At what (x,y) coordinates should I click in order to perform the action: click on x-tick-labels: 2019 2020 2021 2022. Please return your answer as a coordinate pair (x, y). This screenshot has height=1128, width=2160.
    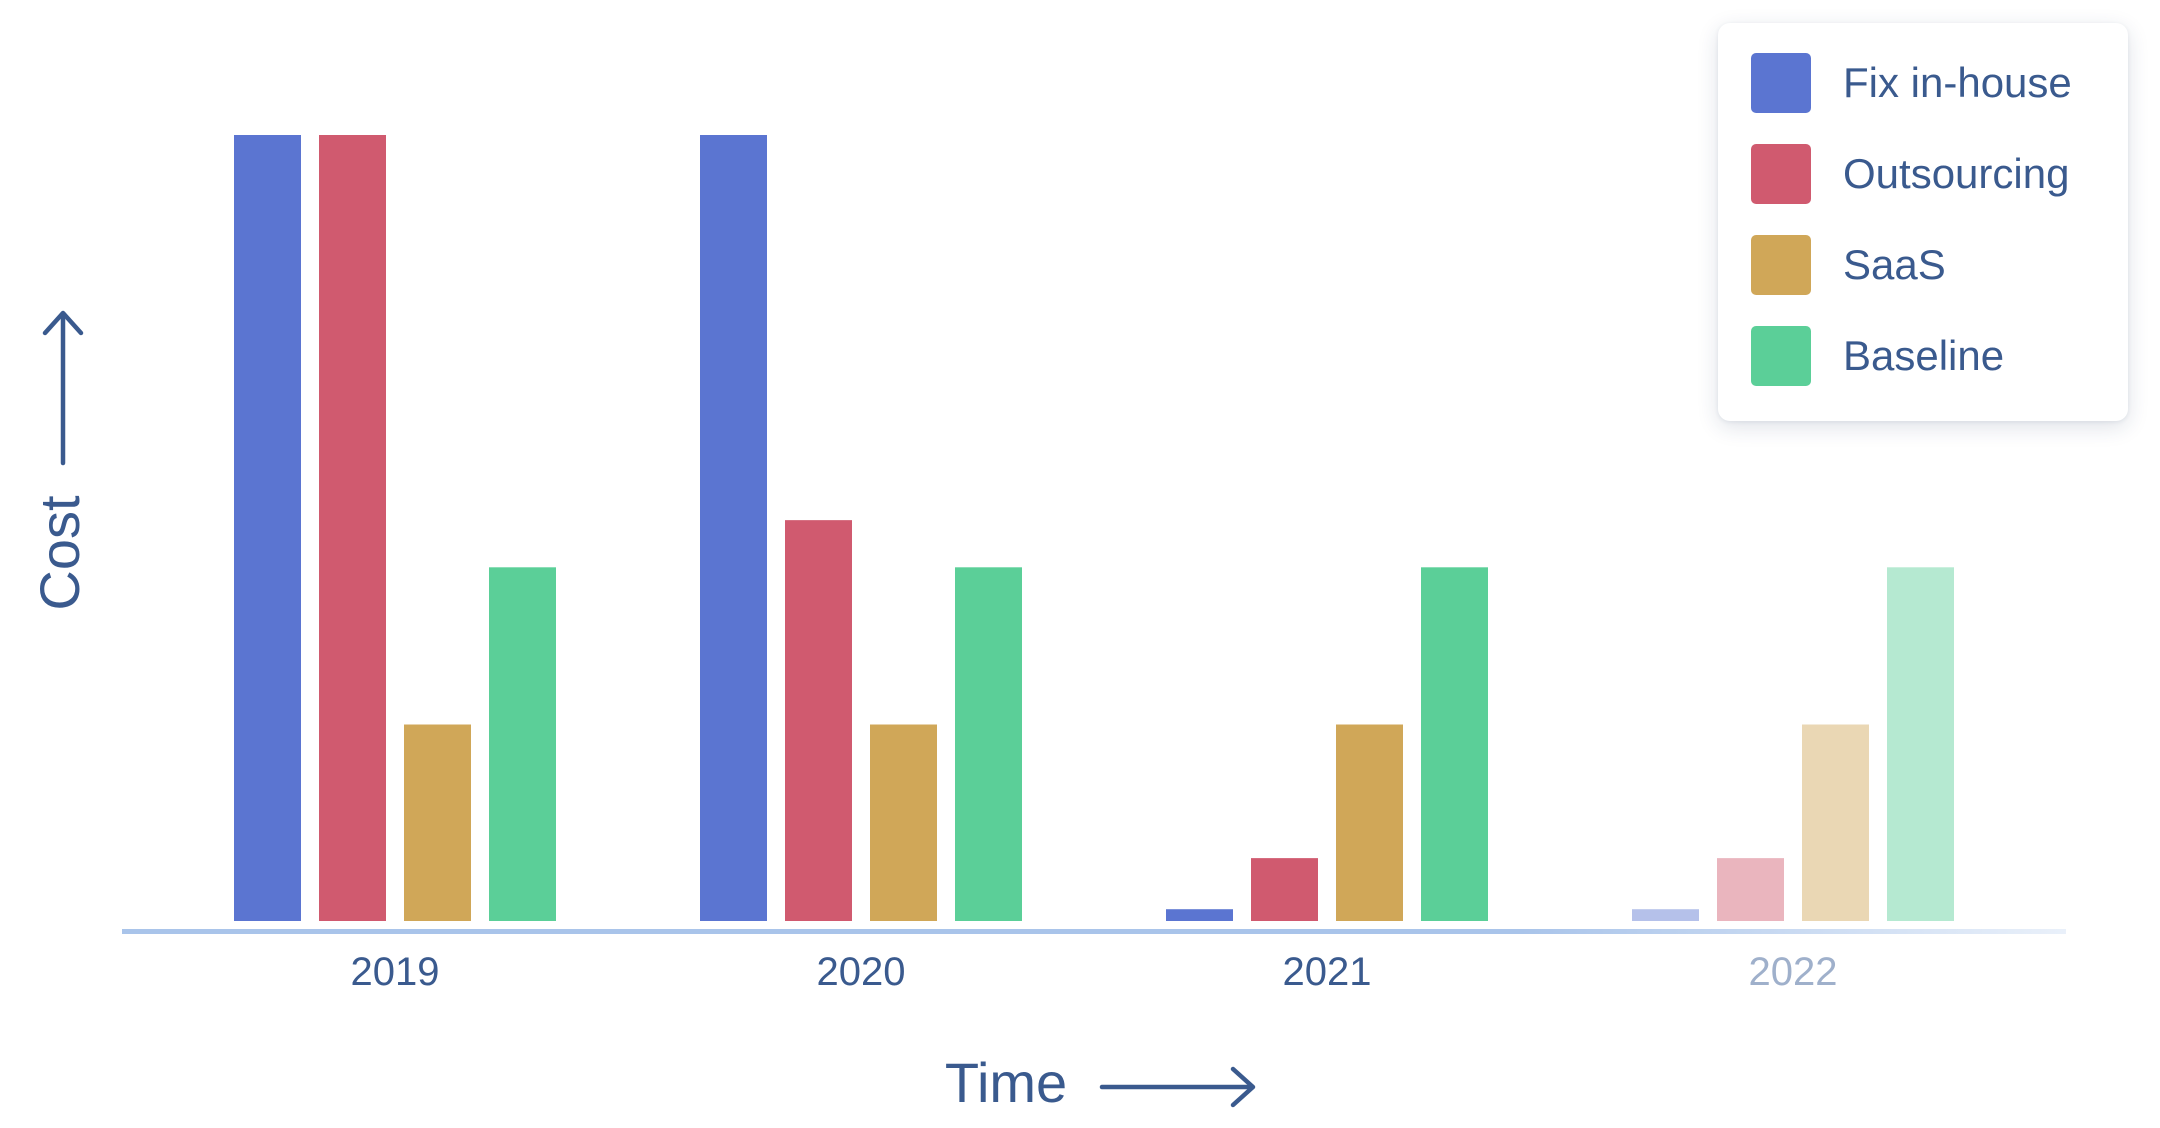
    Looking at the image, I should click on (1094, 972).